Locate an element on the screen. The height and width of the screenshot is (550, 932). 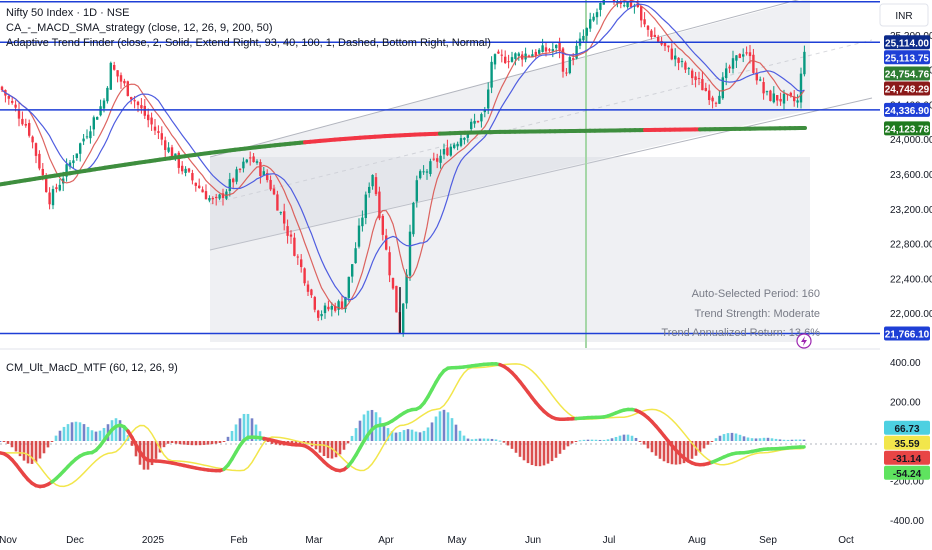
price-badge-label: 24,748.29 is located at coordinates (907, 90).